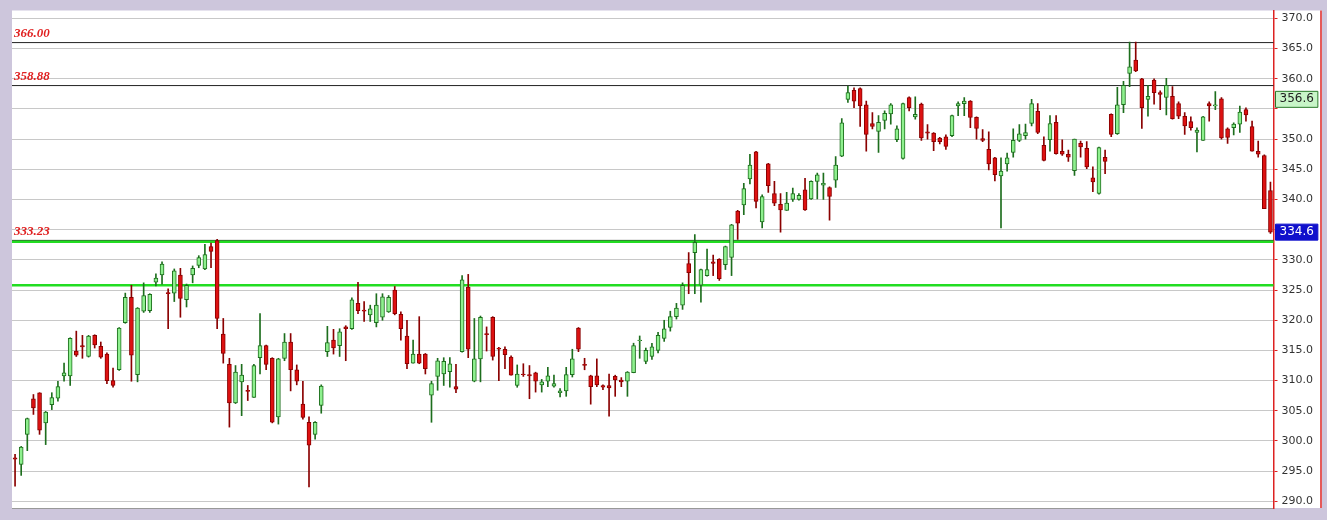 The width and height of the screenshot is (1327, 520). Describe the element at coordinates (1296, 231) in the screenshot. I see `annotation: 334.6` at that location.